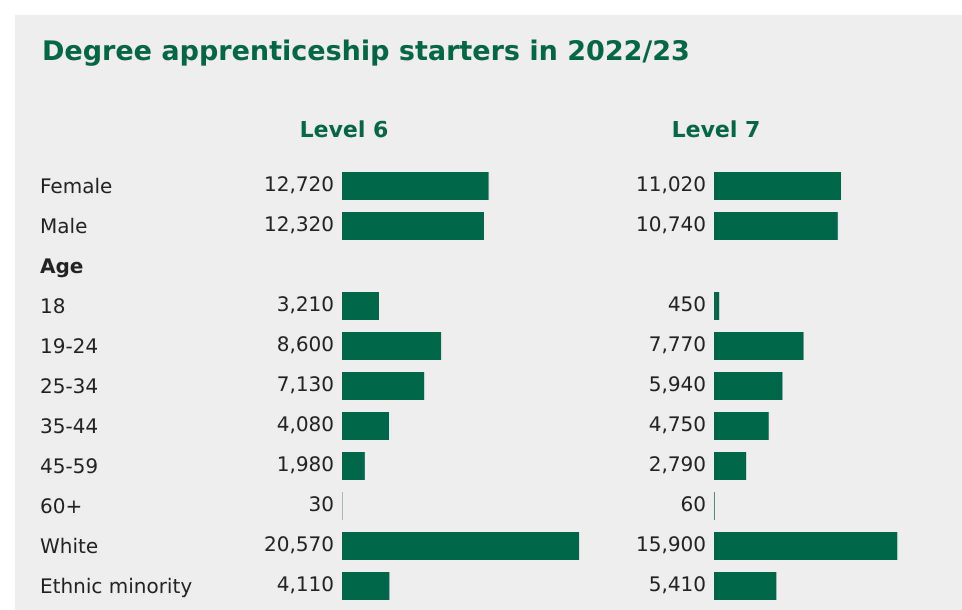  Describe the element at coordinates (677, 344) in the screenshot. I see `data-label: 7,770` at that location.